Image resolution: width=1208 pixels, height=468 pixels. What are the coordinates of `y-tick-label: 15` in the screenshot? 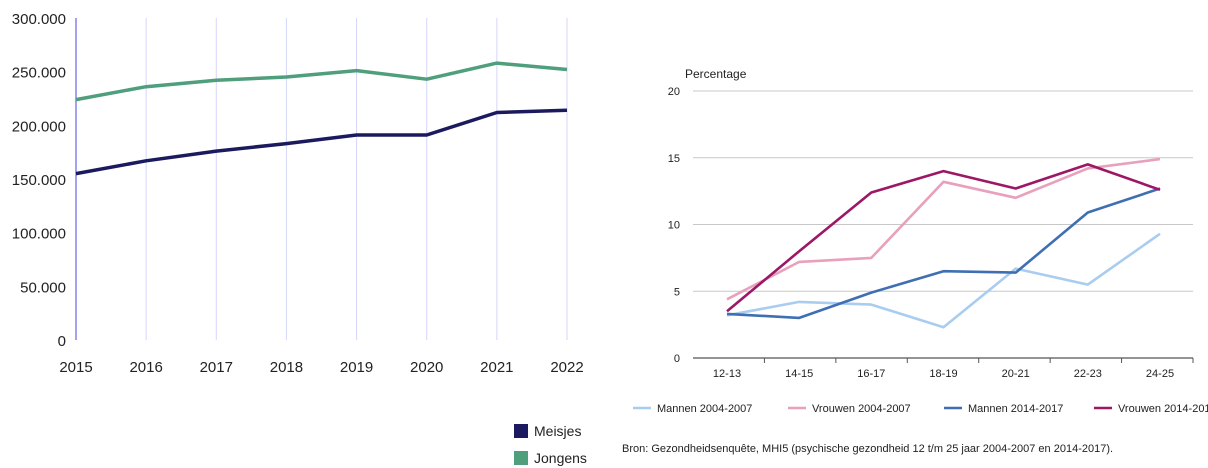 It's located at (674, 159).